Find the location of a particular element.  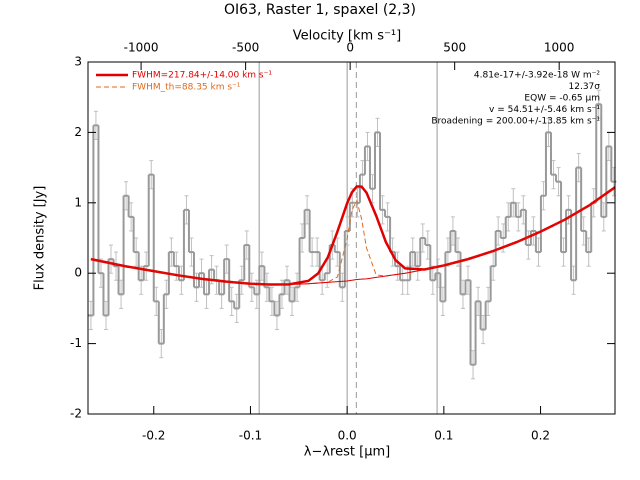

x2-tick-label: -1000 is located at coordinates (141, 48).